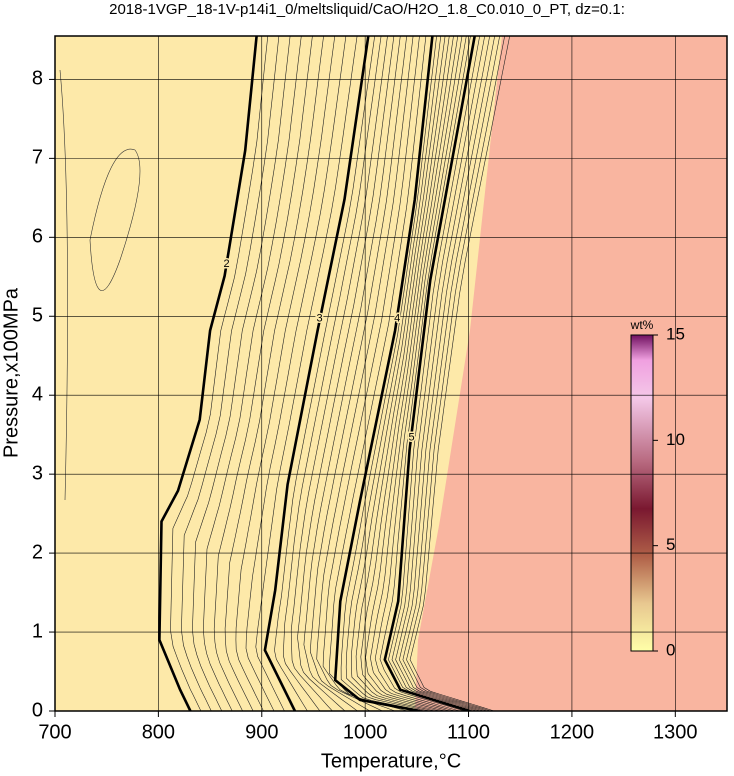  What do you see at coordinates (397, 318) in the screenshot?
I see `contour-label: 4` at bounding box center [397, 318].